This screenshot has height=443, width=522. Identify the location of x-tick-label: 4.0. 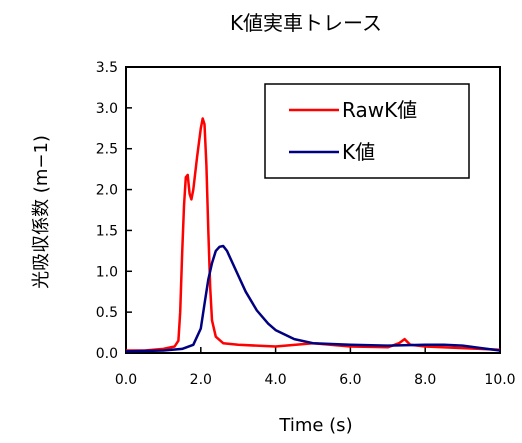
(275, 380).